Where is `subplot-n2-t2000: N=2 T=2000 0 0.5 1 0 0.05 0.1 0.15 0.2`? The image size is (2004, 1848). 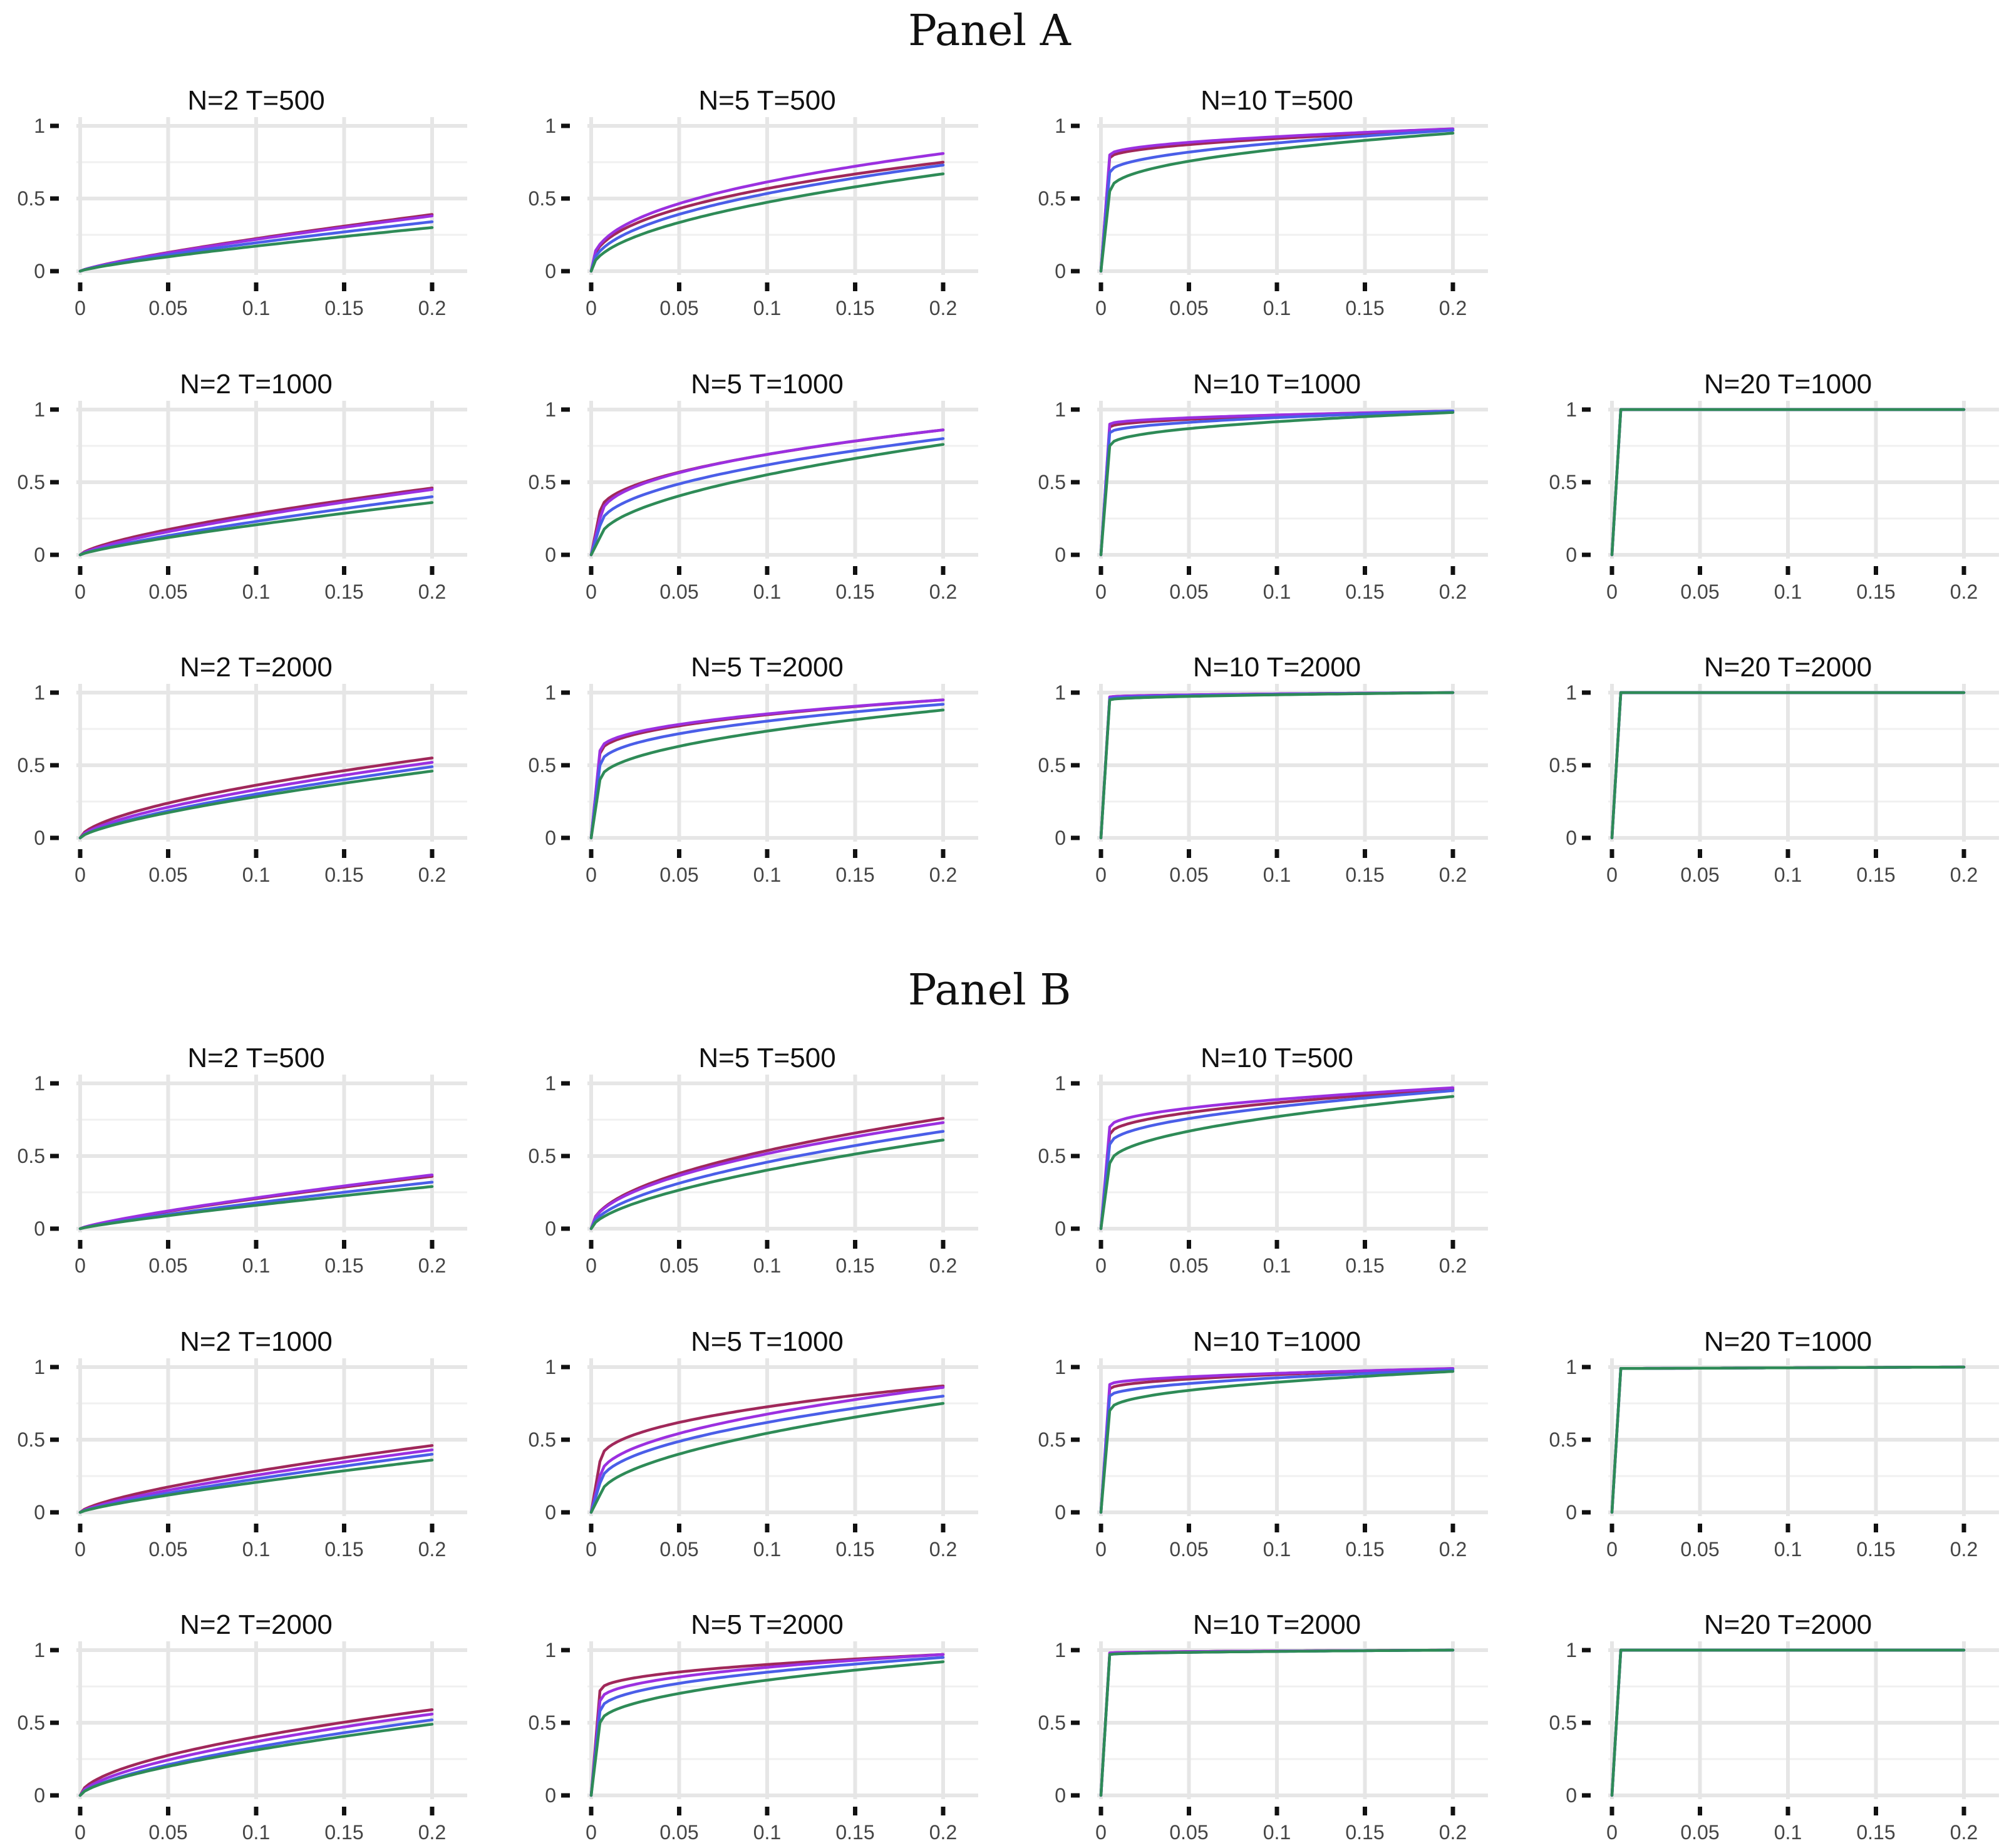 subplot-n2-t2000: N=2 T=2000 0 0.5 1 0 0.05 0.1 0.15 0.2 is located at coordinates (242, 769).